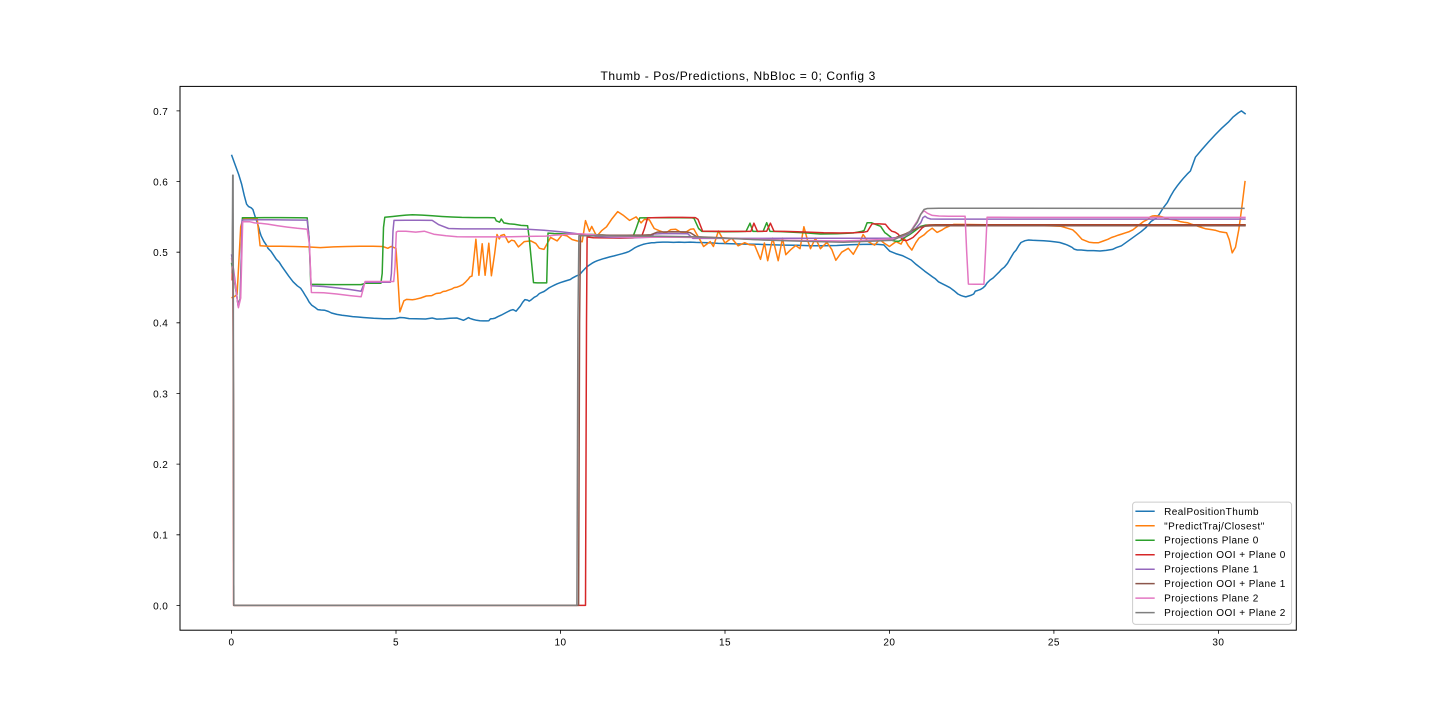 The height and width of the screenshot is (725, 1440). Describe the element at coordinates (1211, 512) in the screenshot. I see `svg-text: RealPositionThumb` at that location.